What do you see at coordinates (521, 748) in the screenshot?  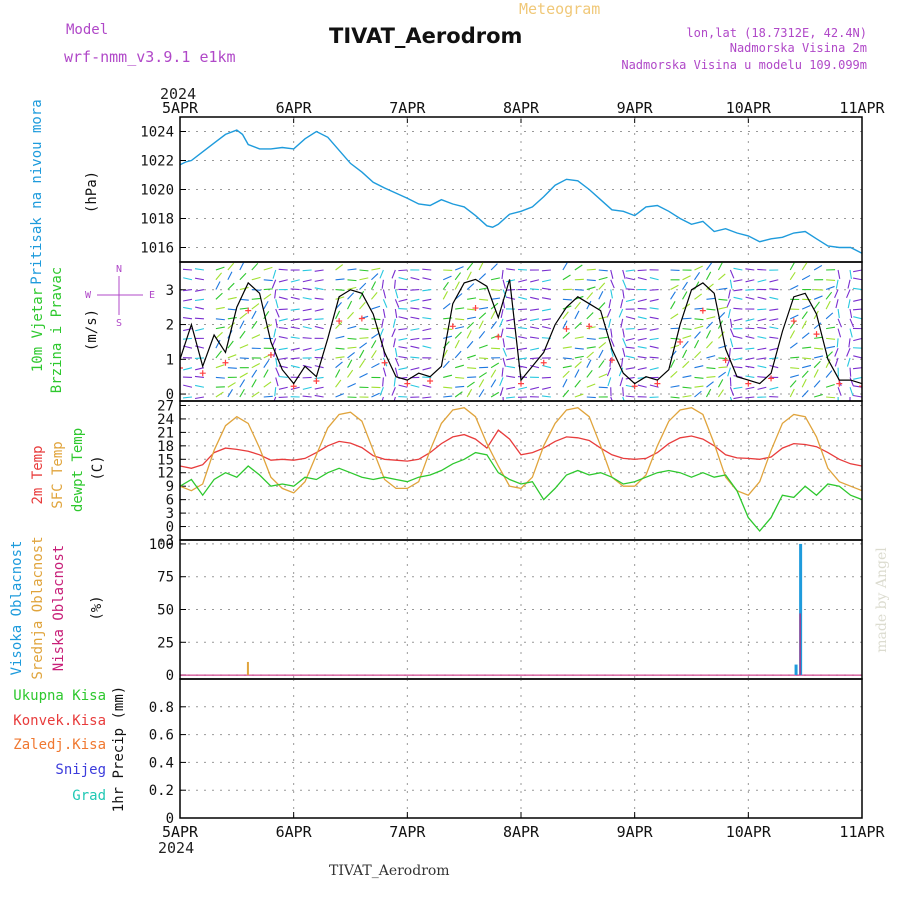 I see `precip-frame` at bounding box center [521, 748].